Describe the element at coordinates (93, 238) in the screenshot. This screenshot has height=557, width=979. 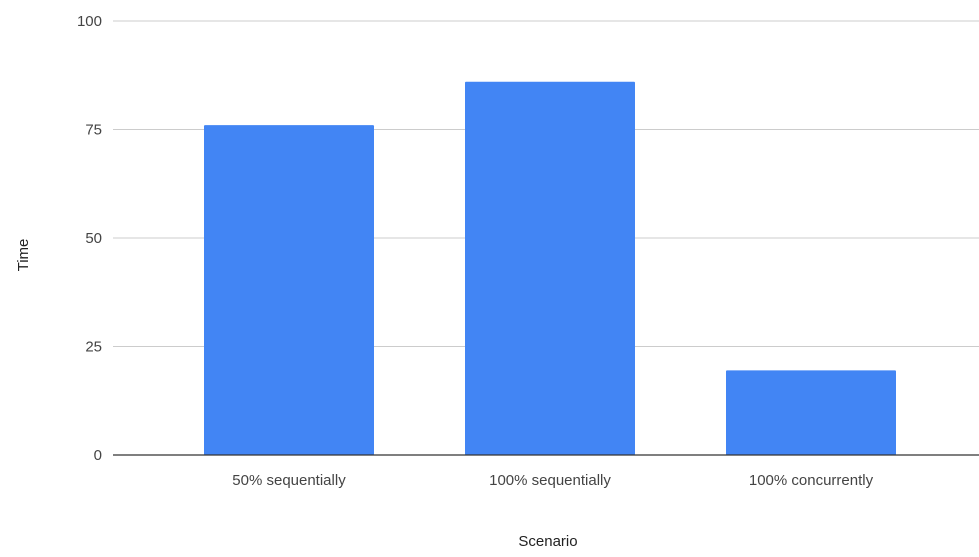
I see `y-tick-label: 50` at that location.